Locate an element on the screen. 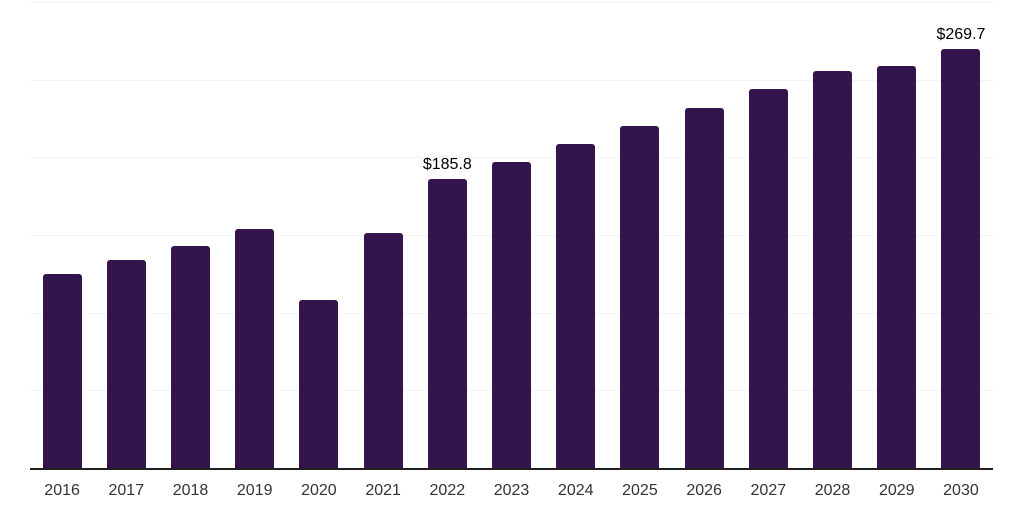  x-axis-label: 2018 is located at coordinates (190, 490).